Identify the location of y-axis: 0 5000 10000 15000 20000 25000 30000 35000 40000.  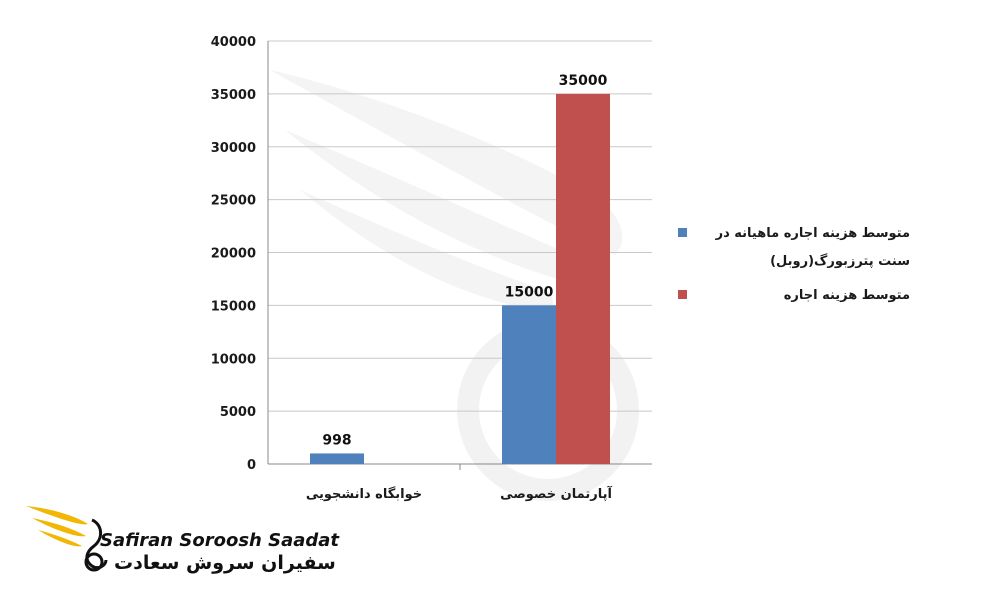
(233, 254).